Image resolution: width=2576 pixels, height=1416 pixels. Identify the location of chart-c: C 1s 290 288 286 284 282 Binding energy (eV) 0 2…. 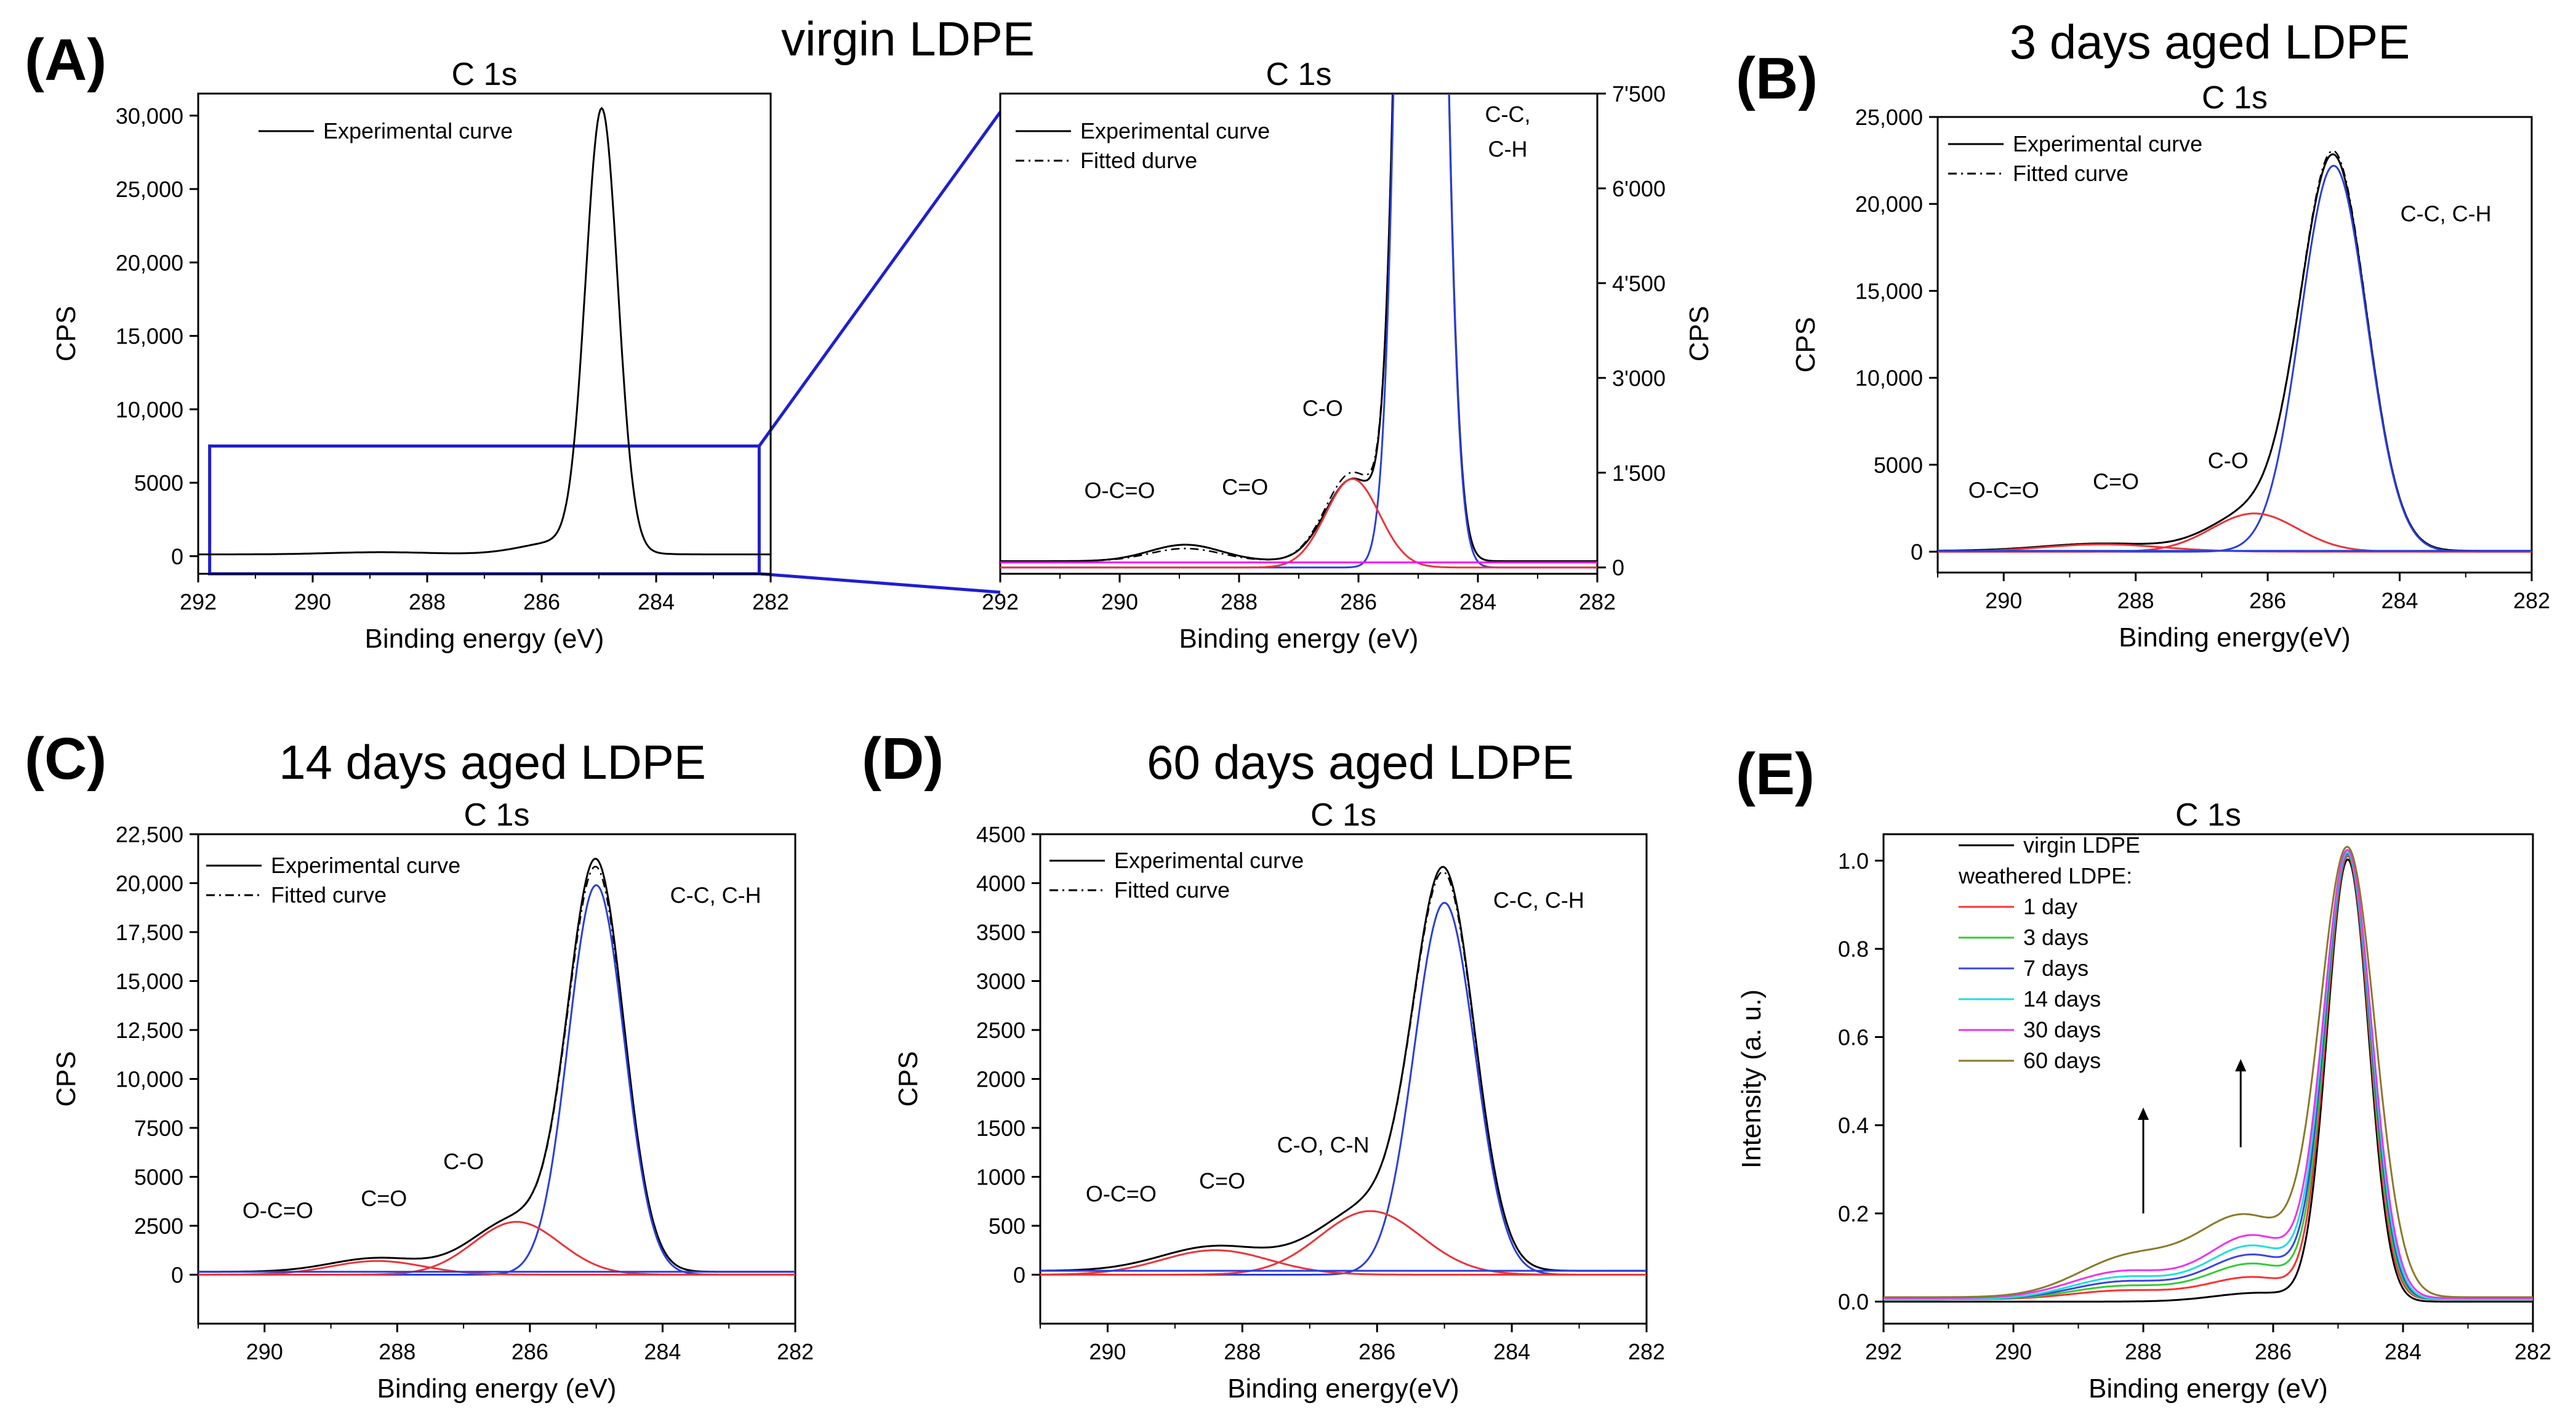
(433, 1100).